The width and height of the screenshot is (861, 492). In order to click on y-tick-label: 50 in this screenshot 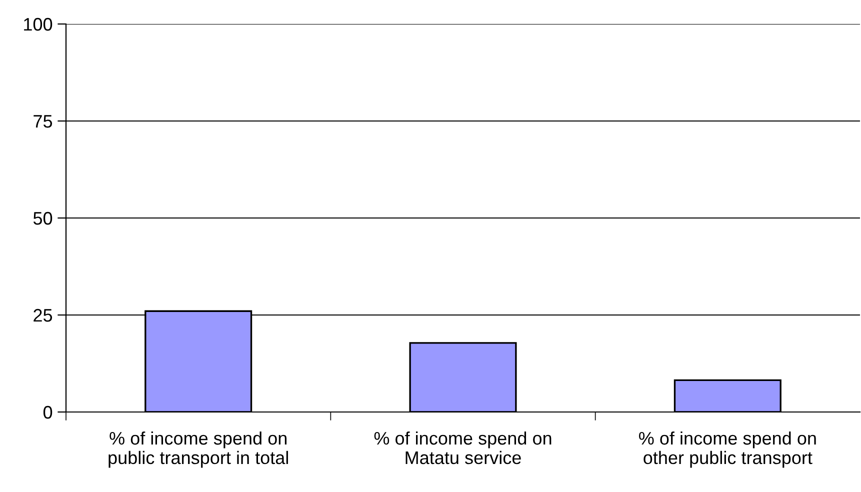, I will do `click(42, 218)`.